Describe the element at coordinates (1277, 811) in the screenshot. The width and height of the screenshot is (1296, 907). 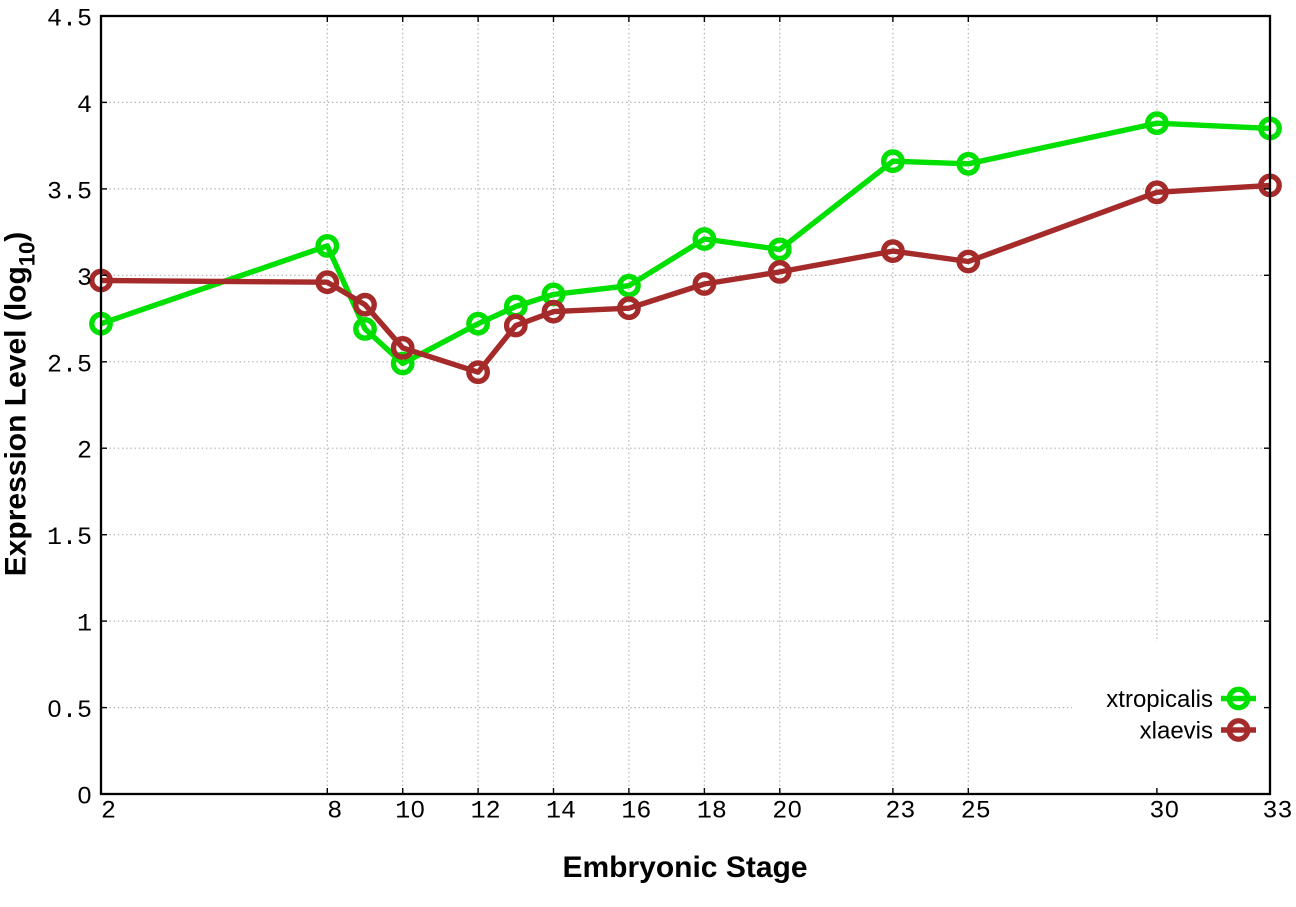
I see `svg-text: 33` at that location.